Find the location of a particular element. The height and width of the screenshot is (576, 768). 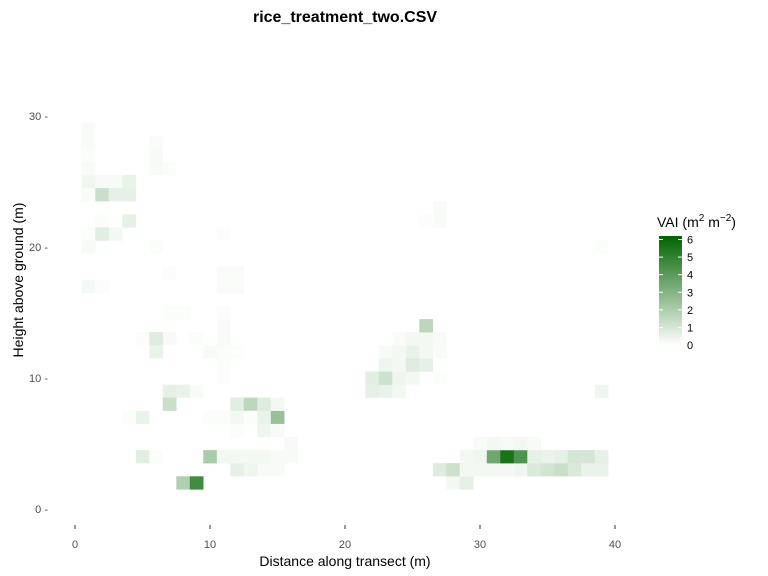

y-tick-label: 20 - is located at coordinates (38, 248).